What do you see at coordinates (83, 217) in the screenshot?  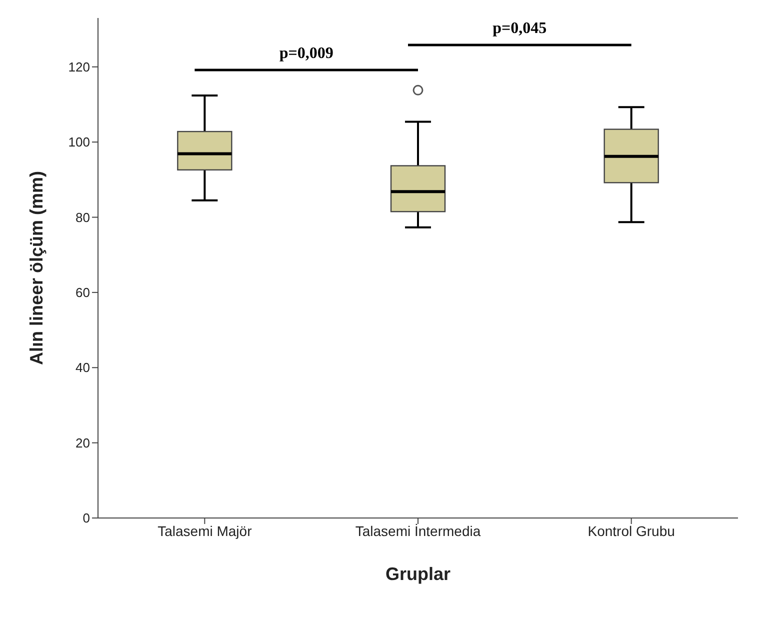 I see `y-tick-label: 80` at bounding box center [83, 217].